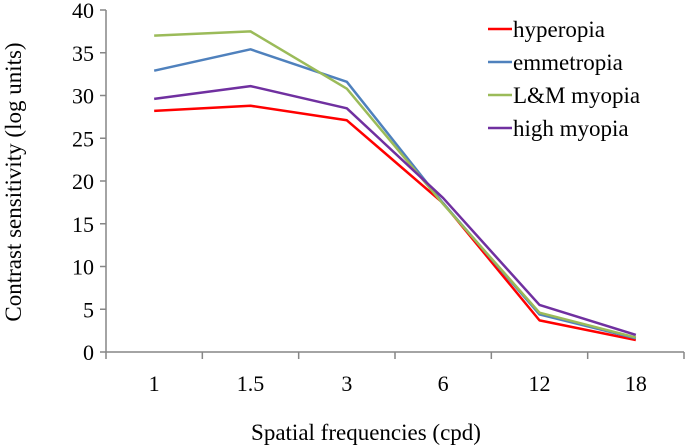 This screenshot has width=685, height=447. What do you see at coordinates (83, 11) in the screenshot?
I see `y-tick-label: 40` at bounding box center [83, 11].